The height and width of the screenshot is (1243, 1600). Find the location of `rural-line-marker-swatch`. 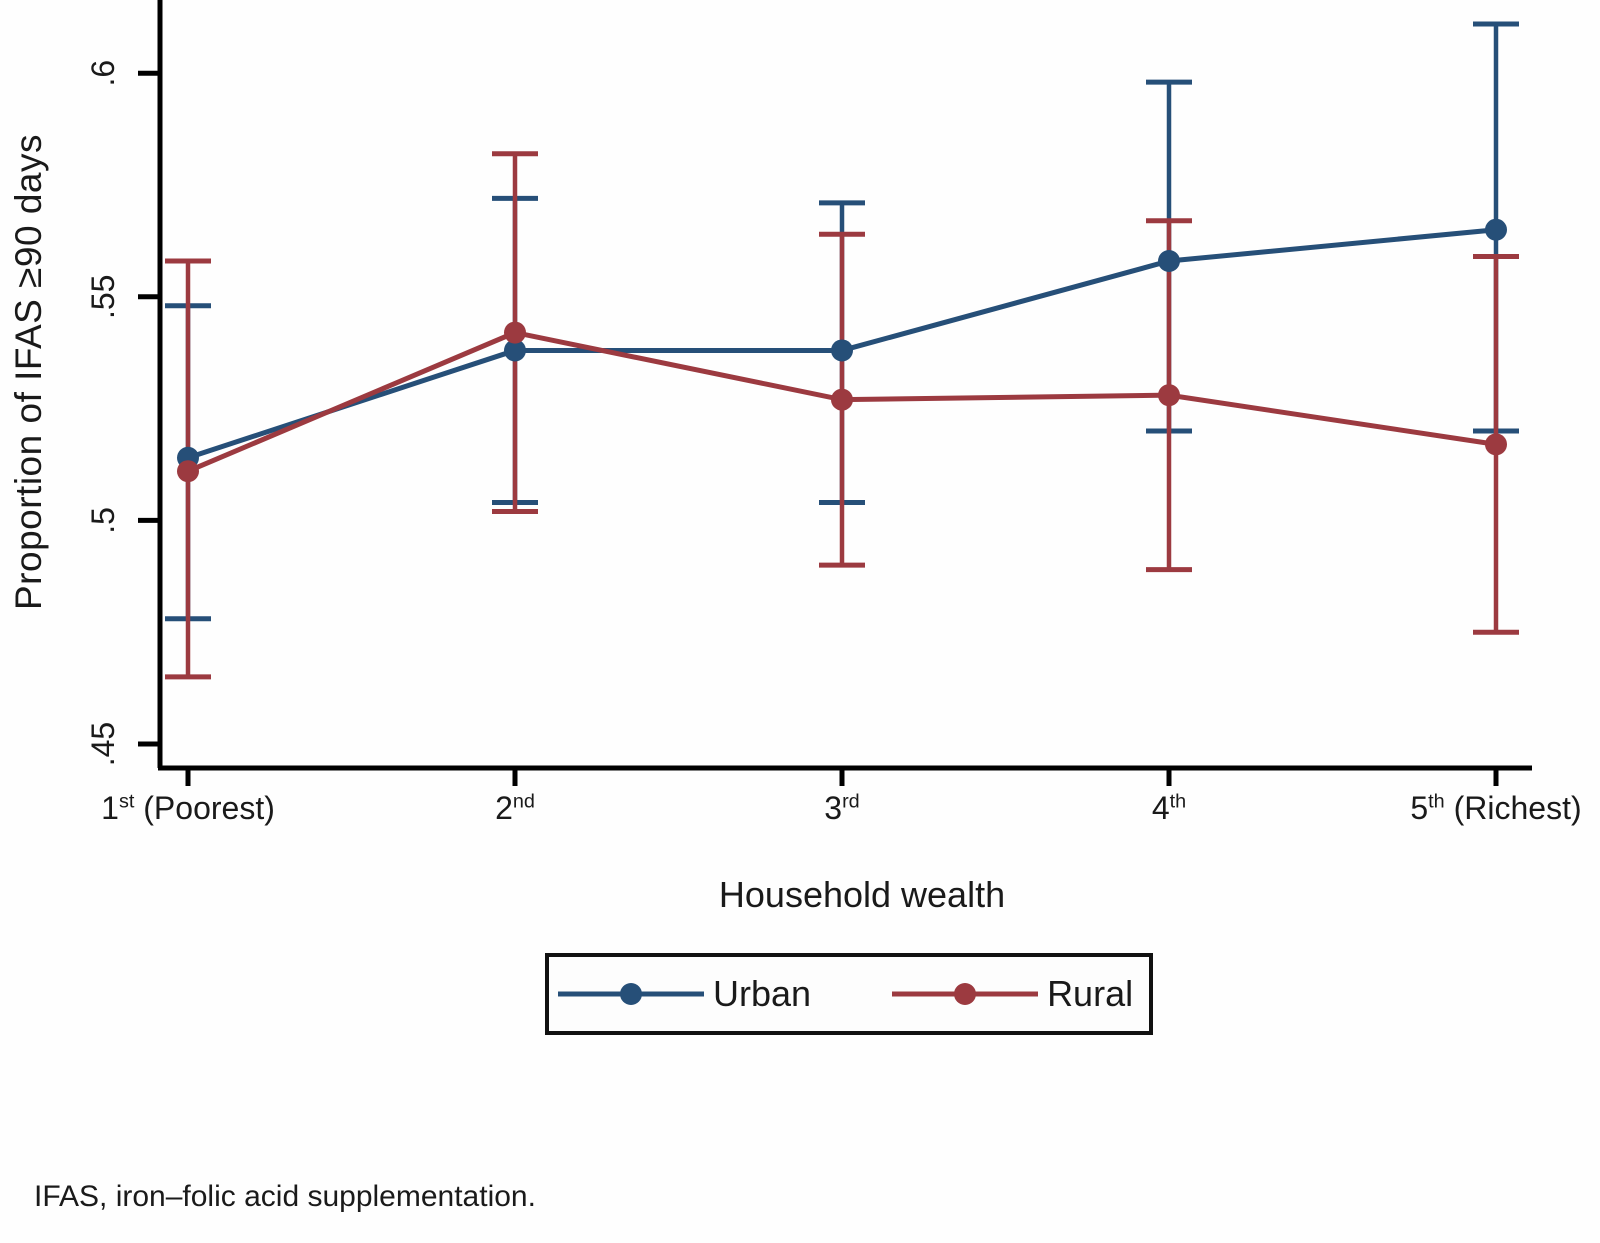

rural-line-marker-swatch is located at coordinates (965, 994).